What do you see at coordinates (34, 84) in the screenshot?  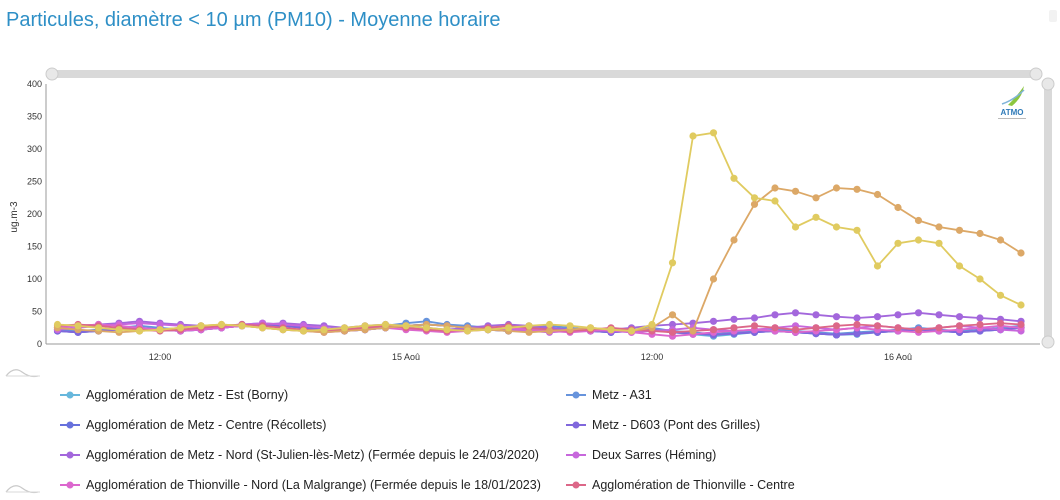 I see `y-tick-label: 400` at bounding box center [34, 84].